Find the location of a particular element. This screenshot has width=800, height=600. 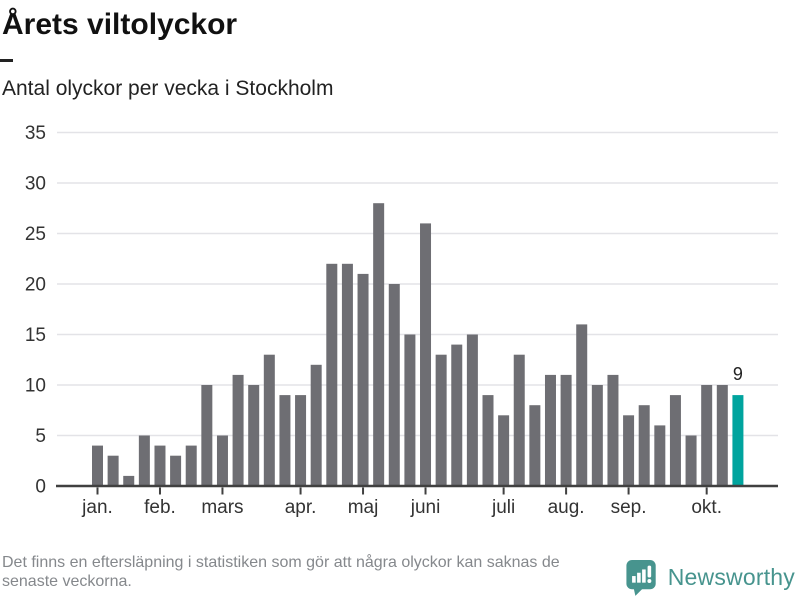

highlight-value-label: 9 is located at coordinates (738, 374).